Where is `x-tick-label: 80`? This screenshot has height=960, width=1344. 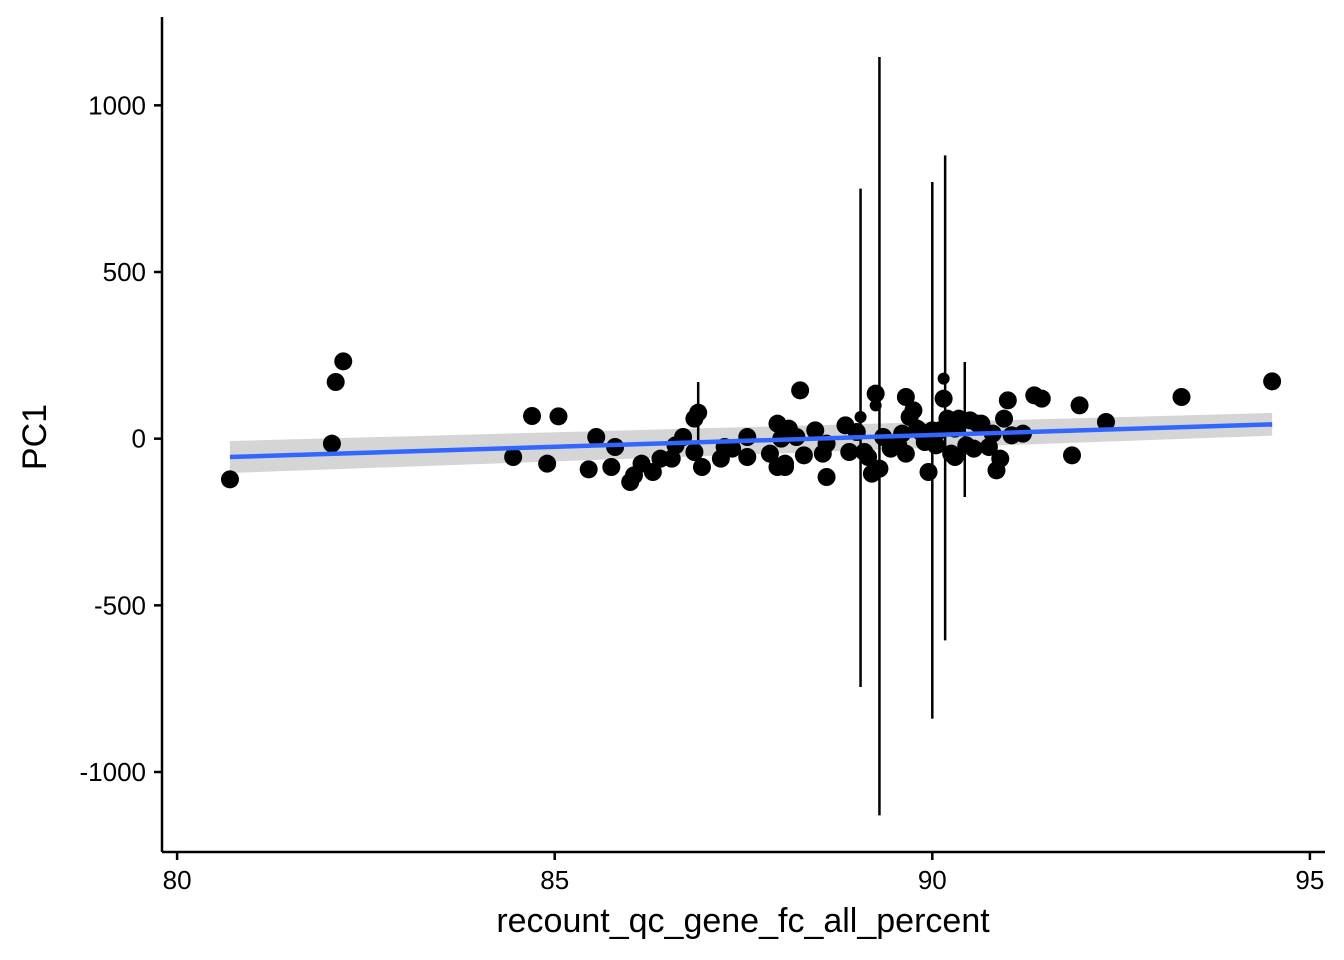
x-tick-label: 80 is located at coordinates (177, 880).